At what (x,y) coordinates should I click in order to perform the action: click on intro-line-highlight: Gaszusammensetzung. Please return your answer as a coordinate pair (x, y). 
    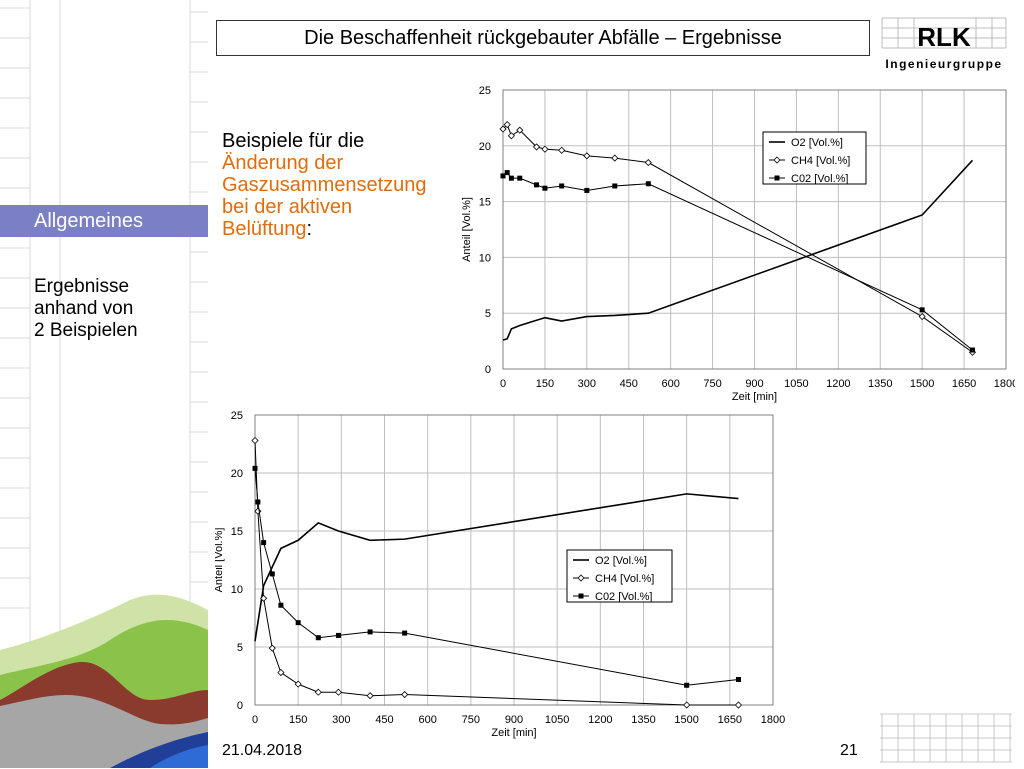
    Looking at the image, I should click on (324, 185).